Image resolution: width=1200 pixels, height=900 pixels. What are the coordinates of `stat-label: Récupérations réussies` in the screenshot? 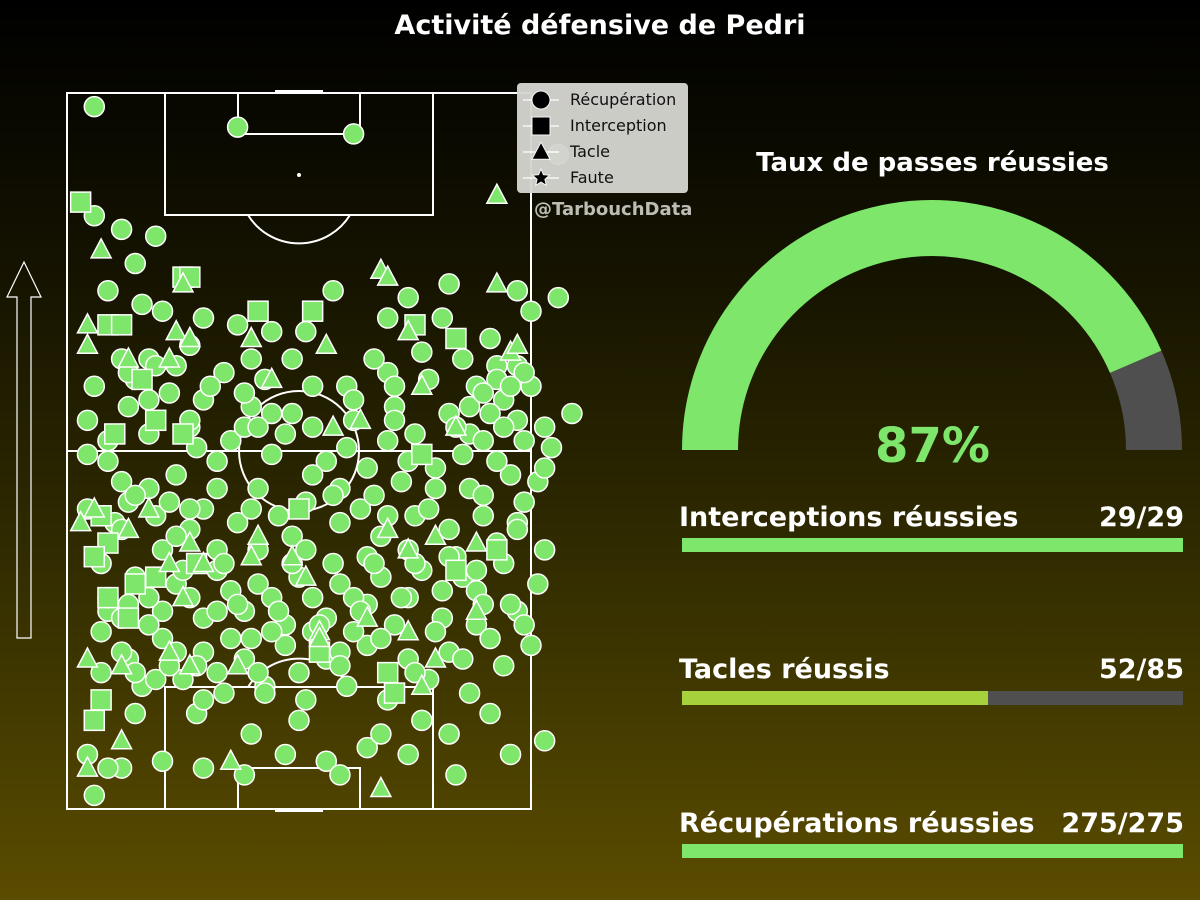 It's located at (857, 823).